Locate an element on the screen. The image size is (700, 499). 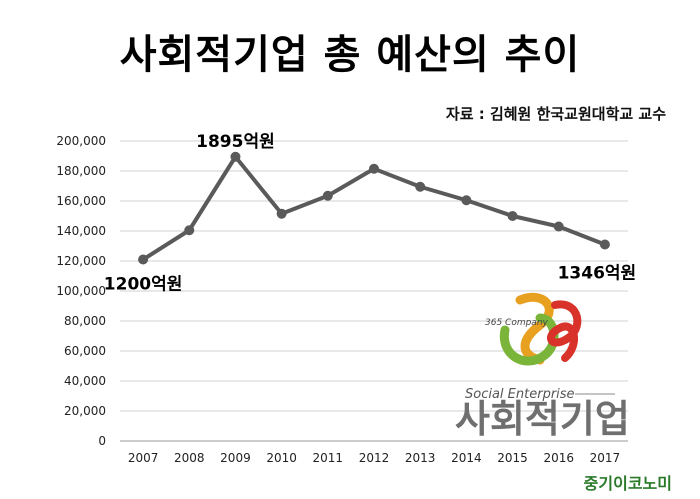
y-tick-label: 80,000 is located at coordinates (85, 321).